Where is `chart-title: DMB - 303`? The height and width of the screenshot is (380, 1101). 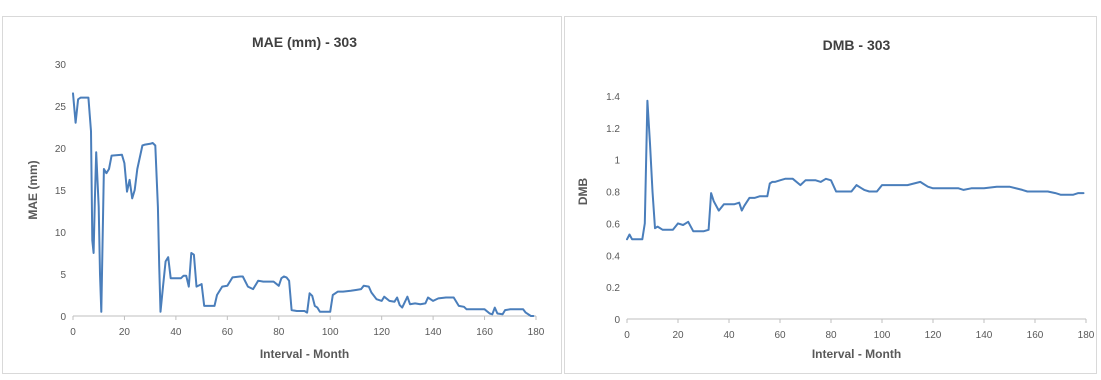
chart-title: DMB - 303 is located at coordinates (857, 45).